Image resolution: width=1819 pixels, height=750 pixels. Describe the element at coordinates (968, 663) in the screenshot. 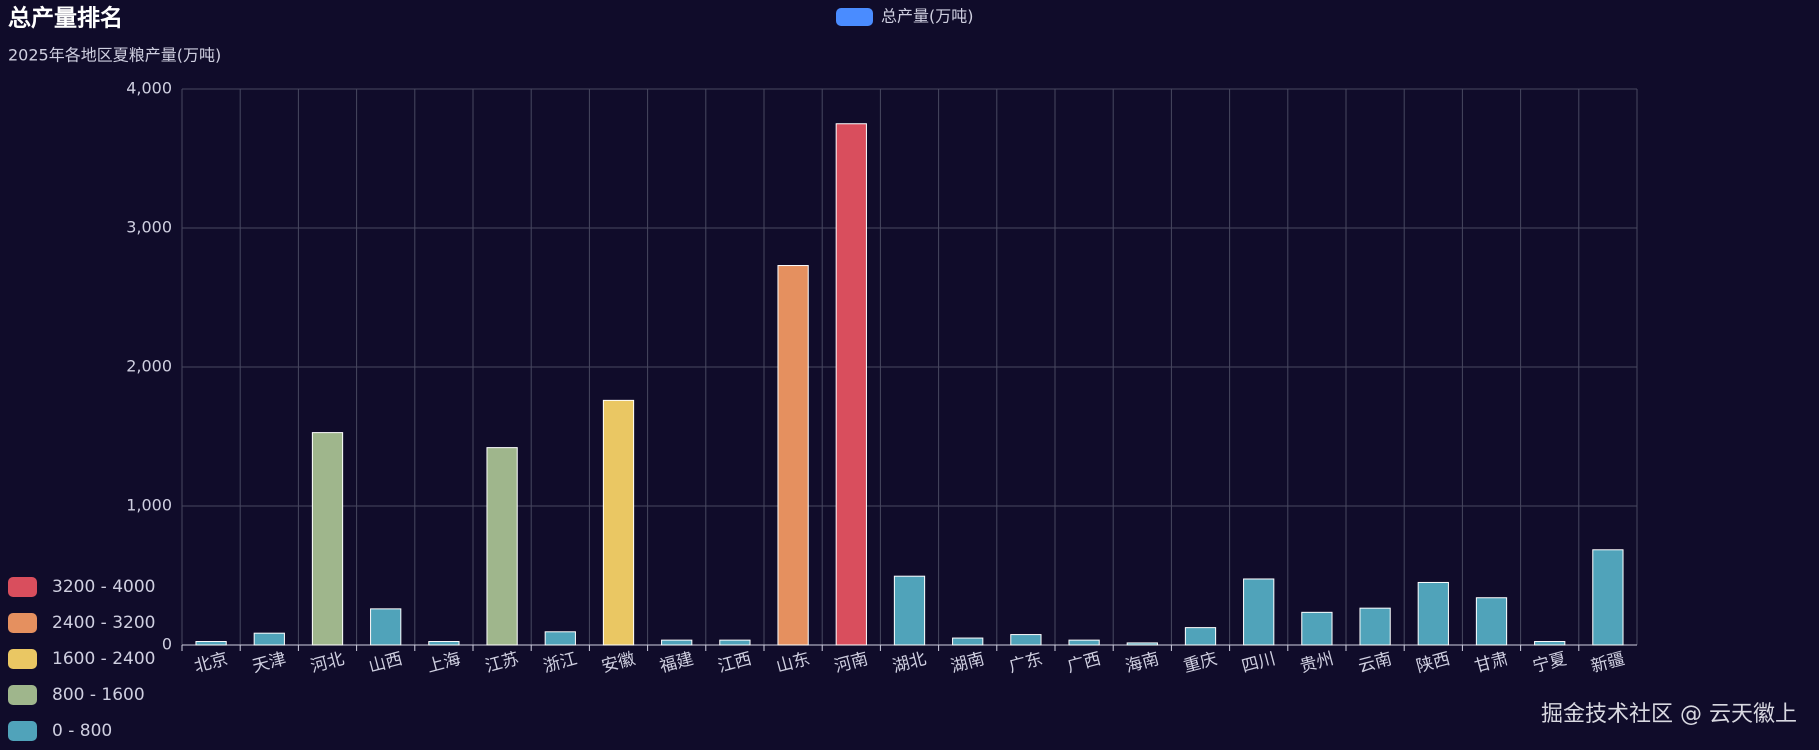

I see `x-tick-label: 湖南` at that location.